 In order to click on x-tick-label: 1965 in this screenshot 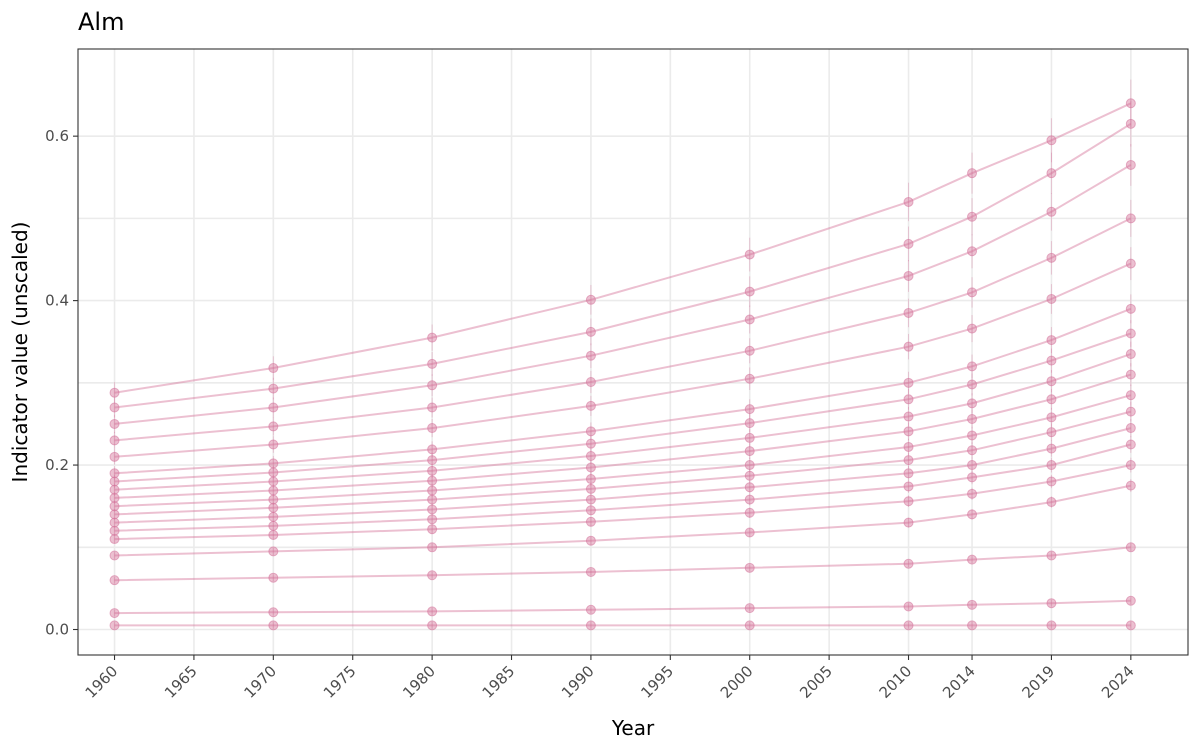, I will do `click(181, 682)`.